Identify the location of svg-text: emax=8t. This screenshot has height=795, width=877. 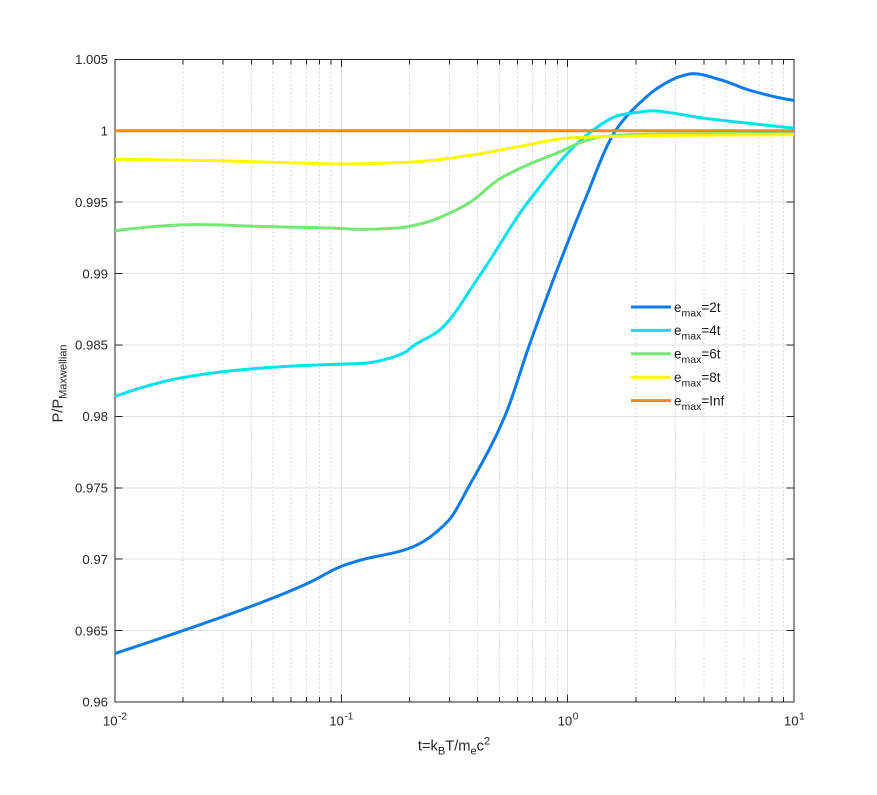
(697, 380).